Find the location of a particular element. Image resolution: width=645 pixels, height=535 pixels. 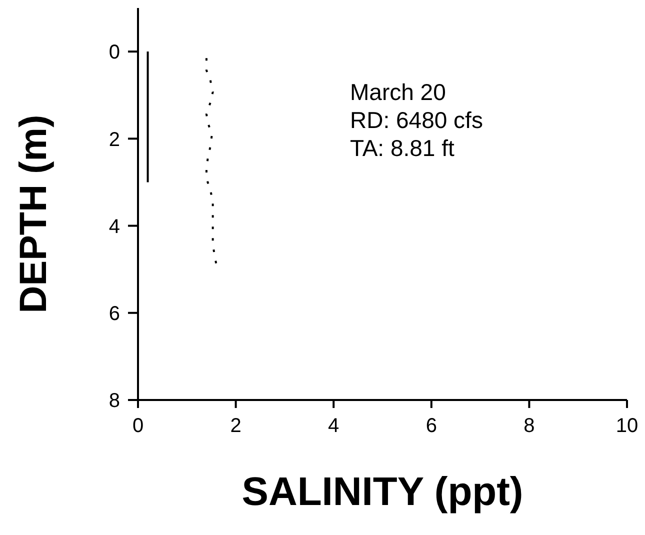

x-tick-label: 6 is located at coordinates (431, 426).